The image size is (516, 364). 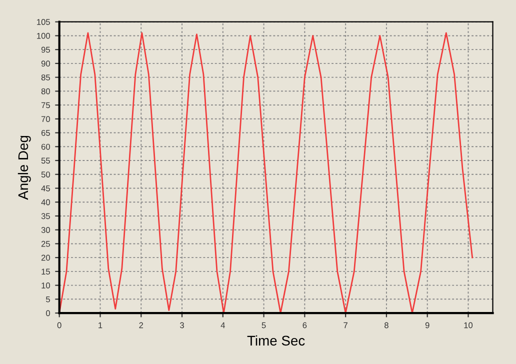 I want to click on y-tick-label: 40, so click(x=45, y=202).